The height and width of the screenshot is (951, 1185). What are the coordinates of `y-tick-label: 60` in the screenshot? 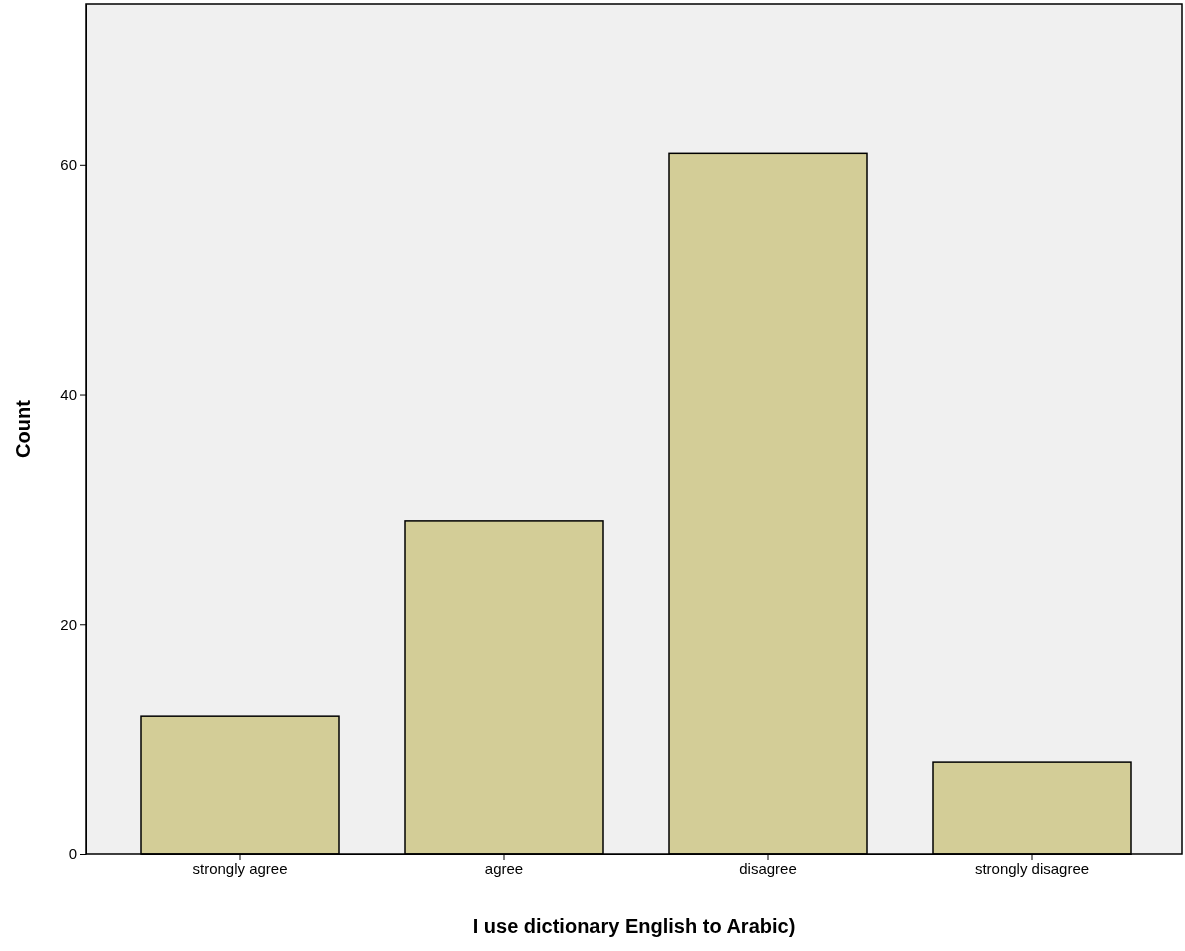 It's located at (68, 165).